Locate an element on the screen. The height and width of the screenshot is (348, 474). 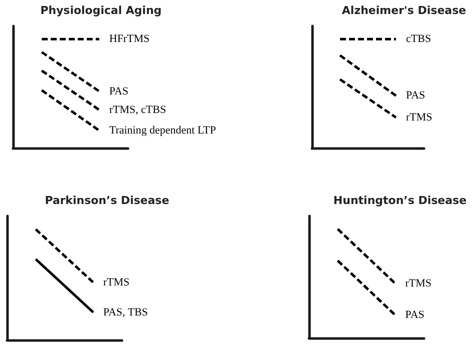
series-label: PAS, TBS is located at coordinates (125, 312).